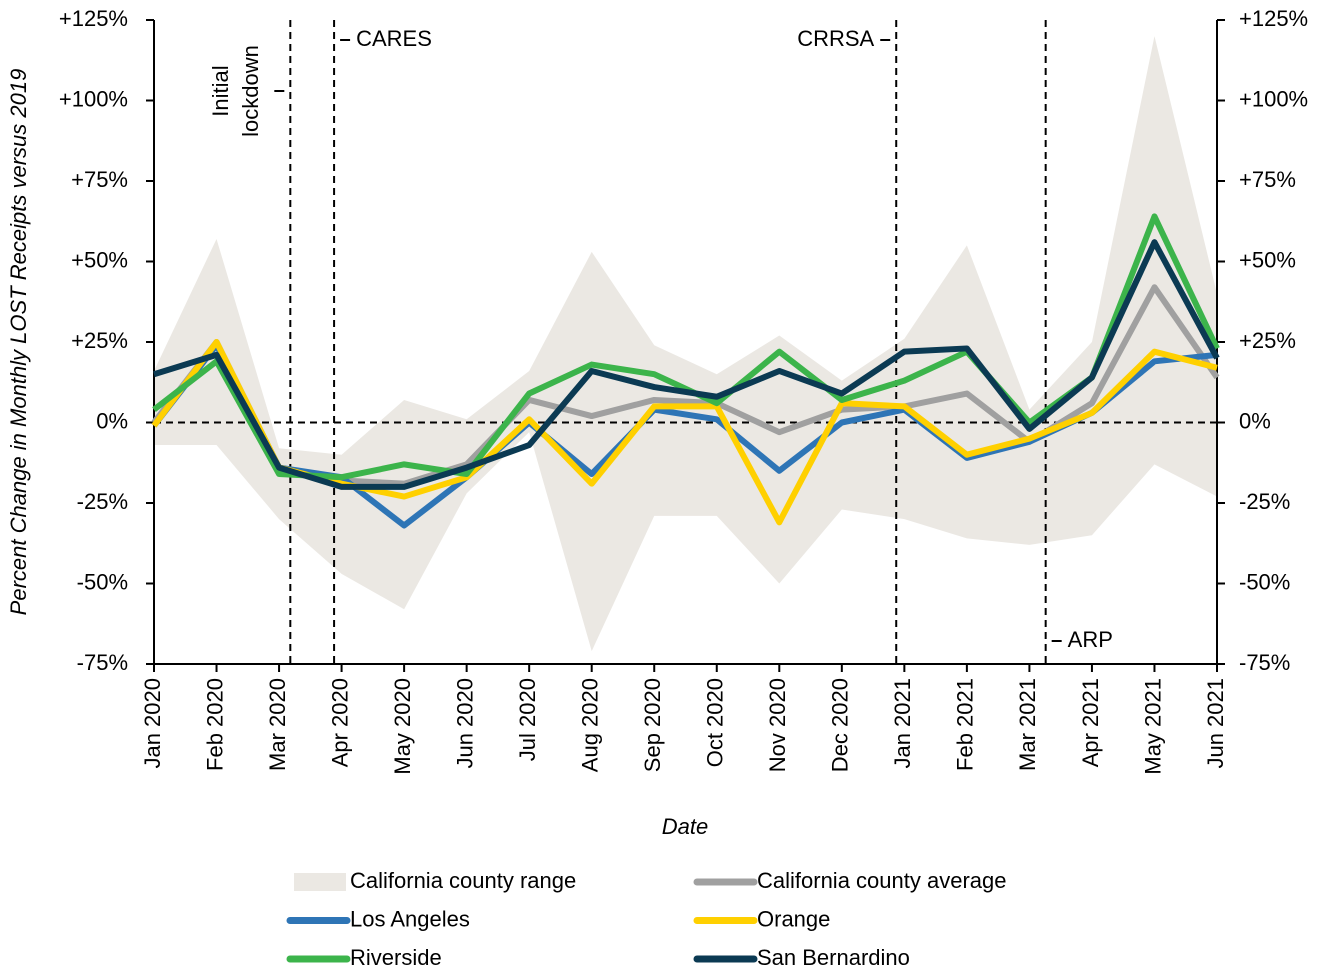  Describe the element at coordinates (396, 957) in the screenshot. I see `legend-label: Riverside` at that location.